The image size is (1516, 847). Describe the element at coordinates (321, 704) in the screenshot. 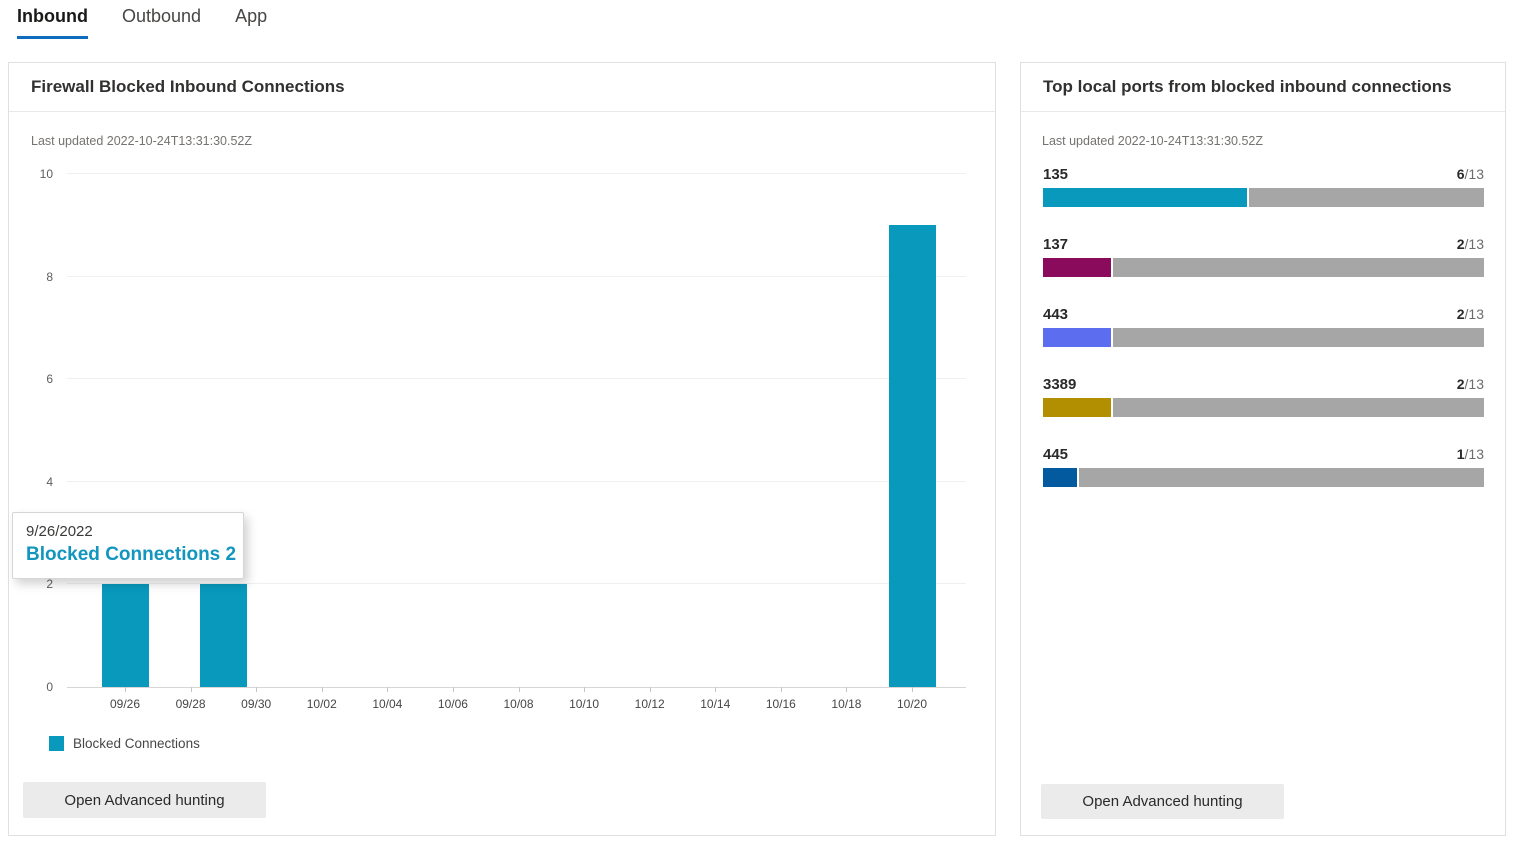

I see `x-axis-label: 10/02` at that location.